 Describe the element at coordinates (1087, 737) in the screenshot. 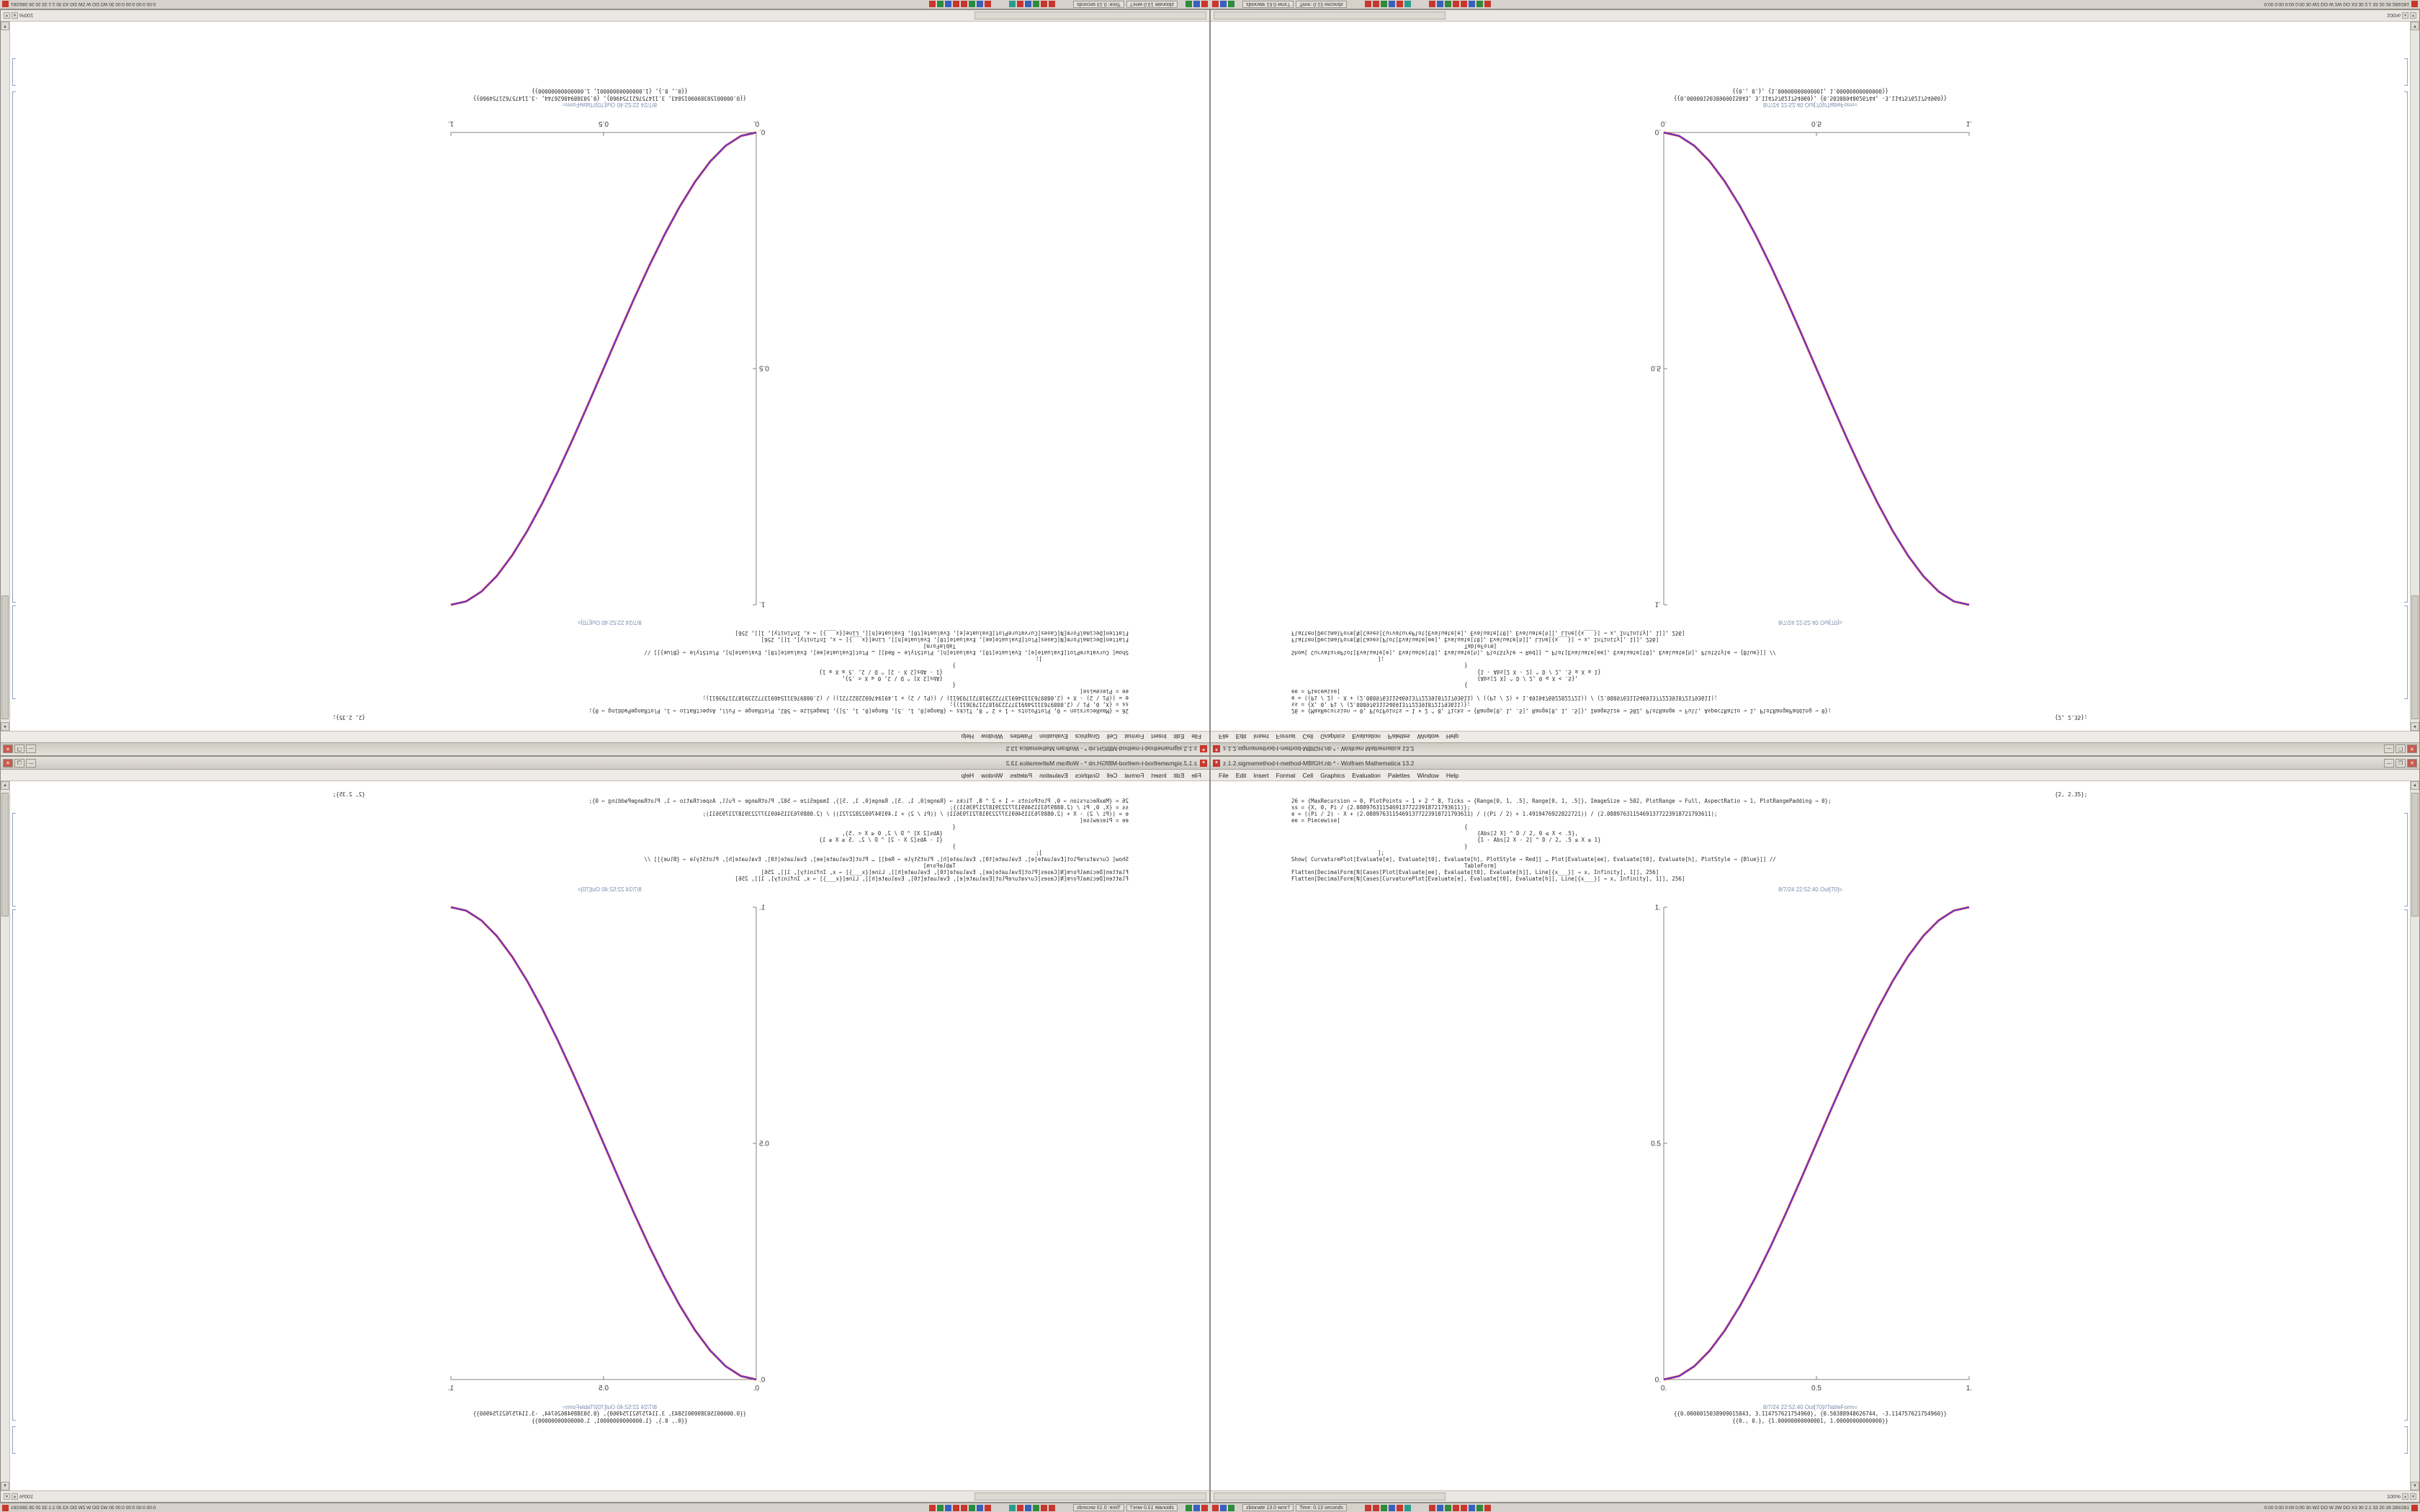

I see `menu-item: Graphics` at that location.